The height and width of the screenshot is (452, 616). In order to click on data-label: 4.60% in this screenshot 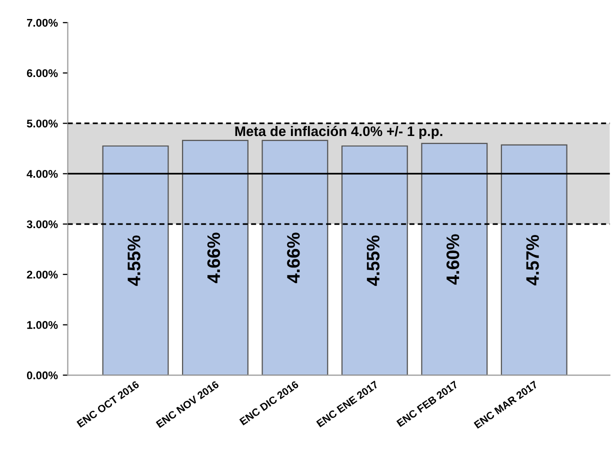, I will do `click(453, 259)`.